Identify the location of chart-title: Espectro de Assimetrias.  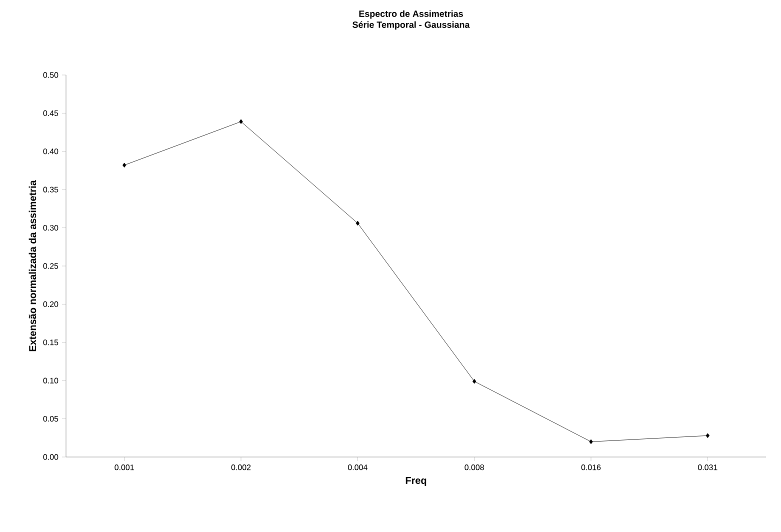
(411, 14).